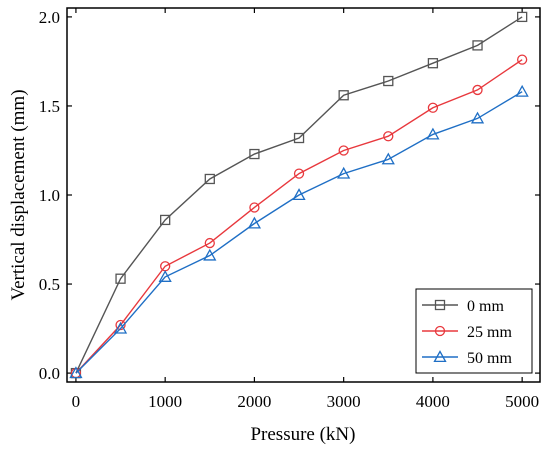 The width and height of the screenshot is (550, 455). Describe the element at coordinates (49, 106) in the screenshot. I see `y-tick-label: 1.5` at that location.